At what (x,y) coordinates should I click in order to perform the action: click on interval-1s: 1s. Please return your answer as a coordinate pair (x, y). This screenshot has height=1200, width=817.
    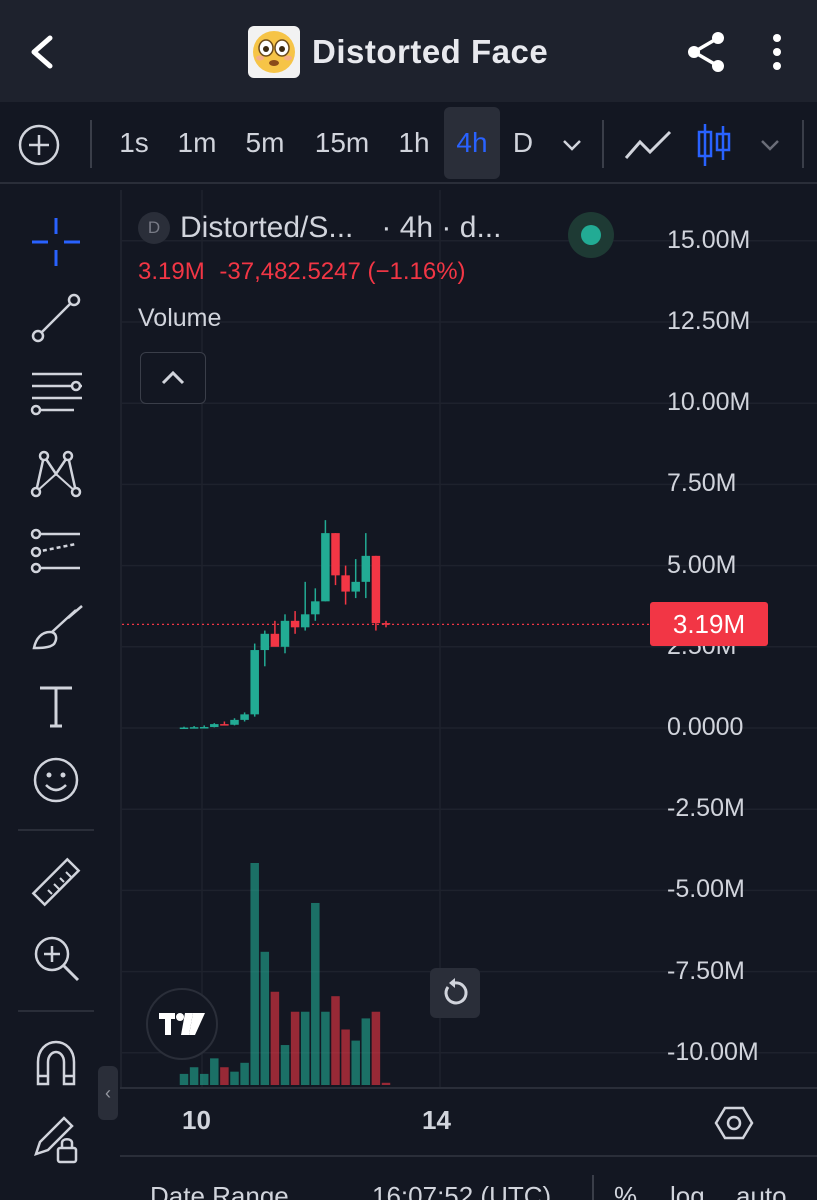
    Looking at the image, I should click on (134, 142).